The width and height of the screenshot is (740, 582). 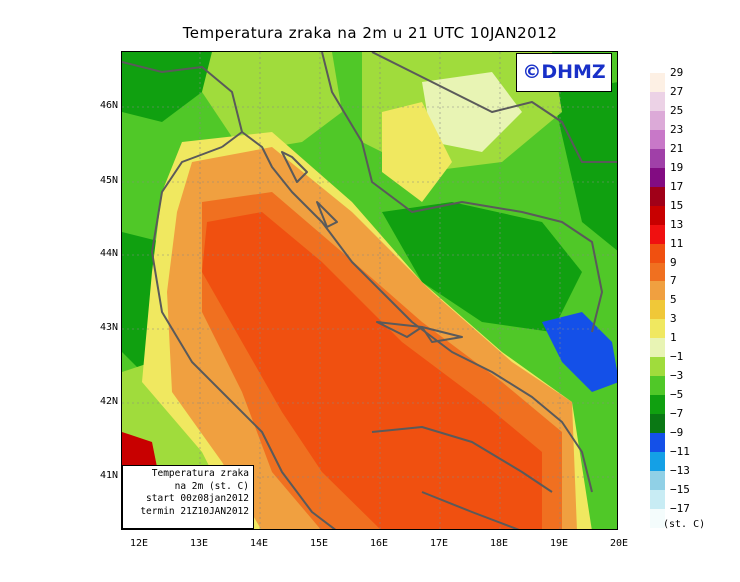 I want to click on lon-label-17e: 17E, so click(x=439, y=543).